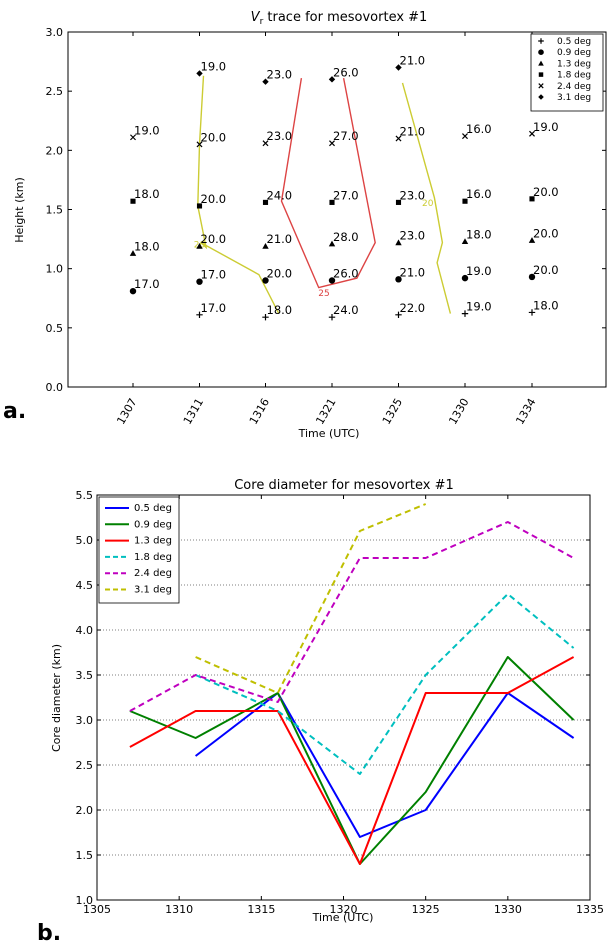  Describe the element at coordinates (55, 387) in the screenshot. I see `chart-a-y-tick-label: 0.0` at that location.